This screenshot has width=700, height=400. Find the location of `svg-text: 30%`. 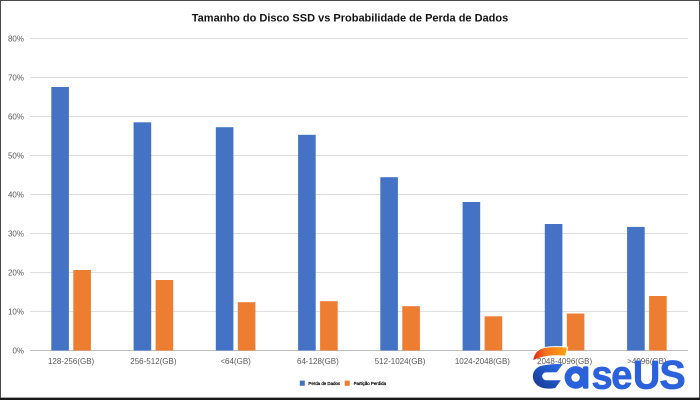

svg-text: 30% is located at coordinates (16, 233).